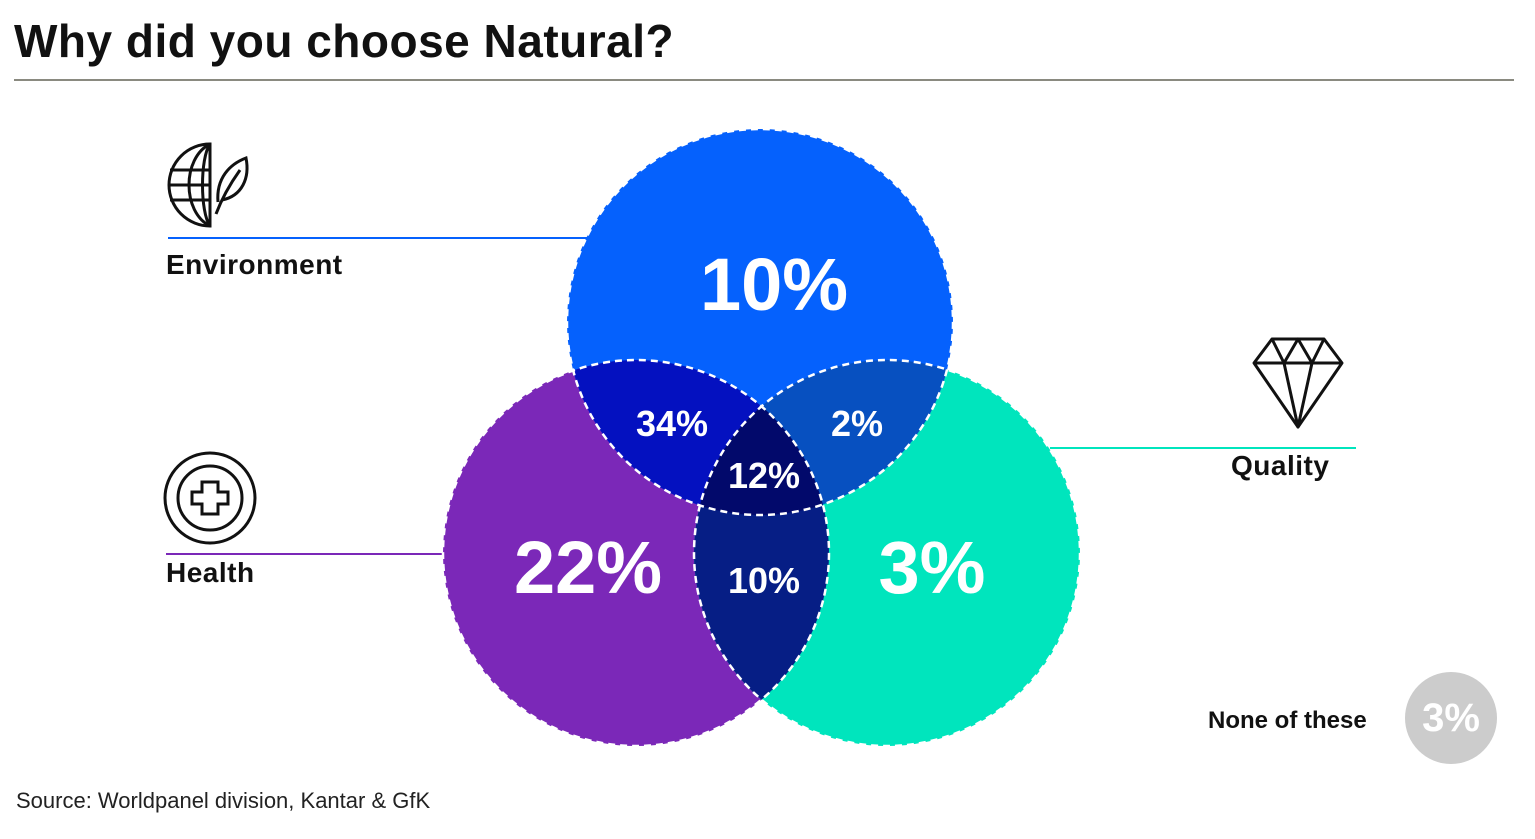 The width and height of the screenshot is (1535, 839). I want to click on medical-cross-icon, so click(210, 498).